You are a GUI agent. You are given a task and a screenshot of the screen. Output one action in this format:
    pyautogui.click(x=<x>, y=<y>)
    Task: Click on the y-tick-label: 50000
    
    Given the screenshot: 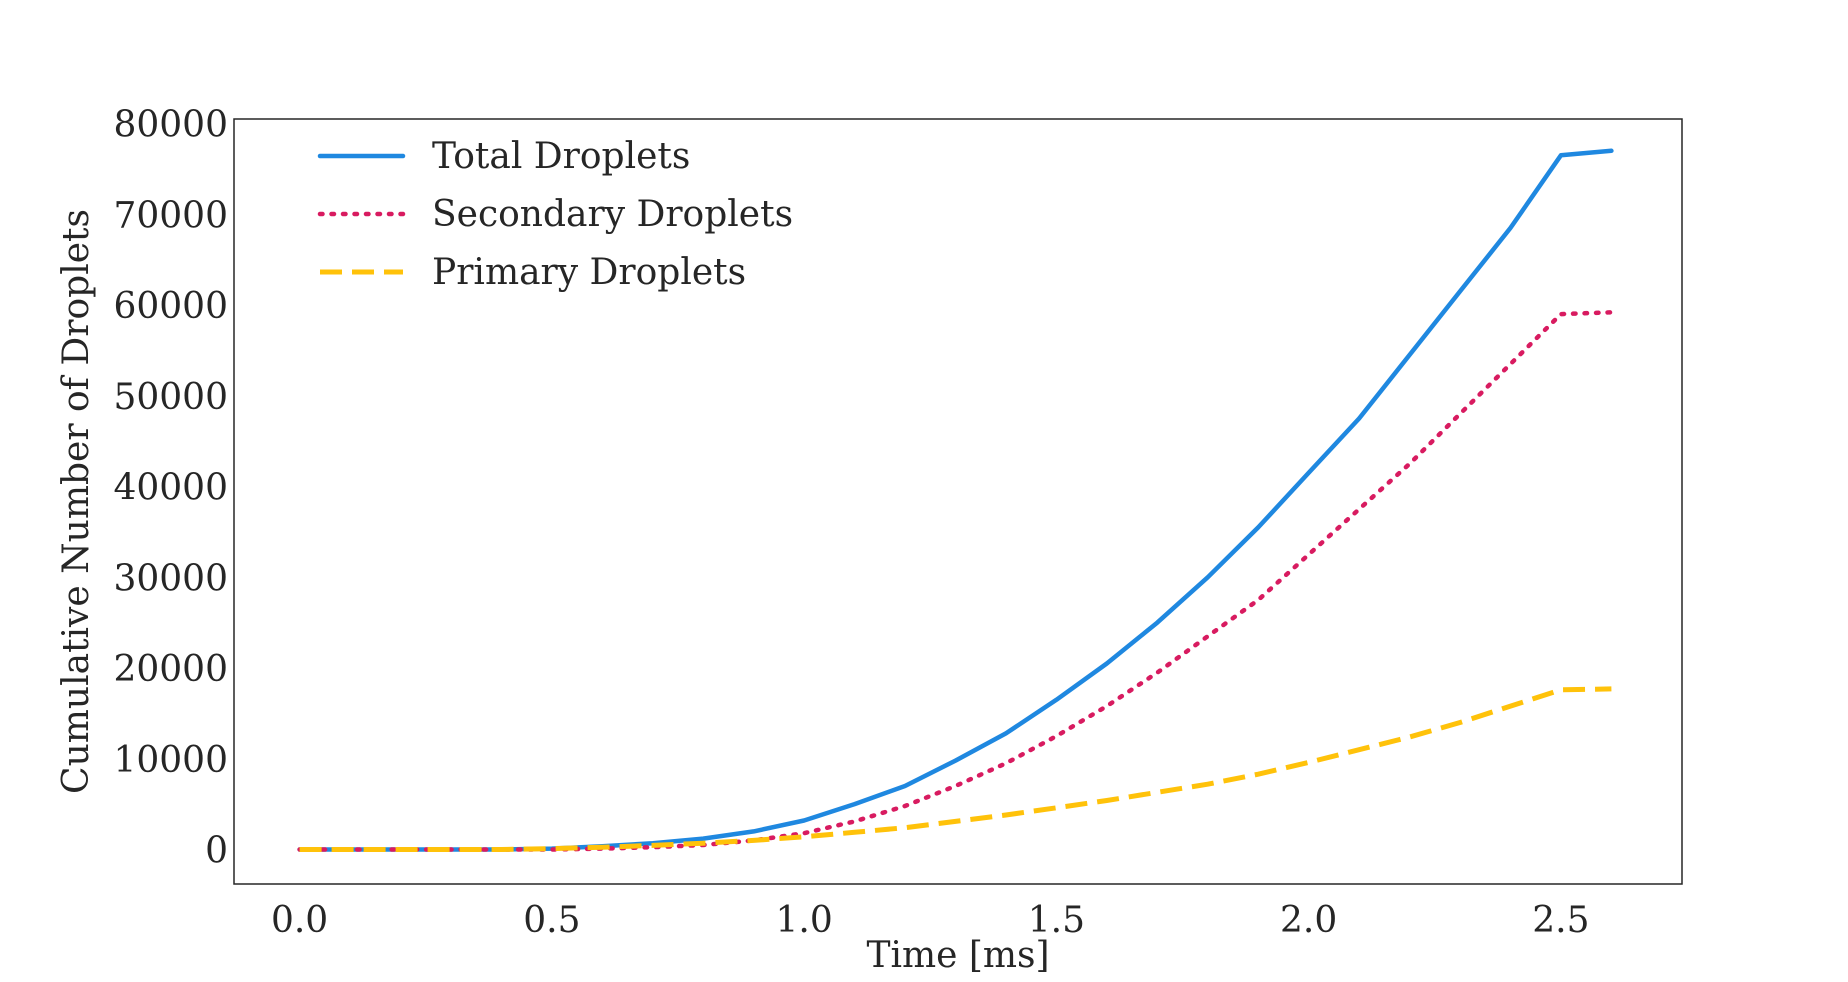 What is the action you would take?
    pyautogui.click(x=170, y=397)
    